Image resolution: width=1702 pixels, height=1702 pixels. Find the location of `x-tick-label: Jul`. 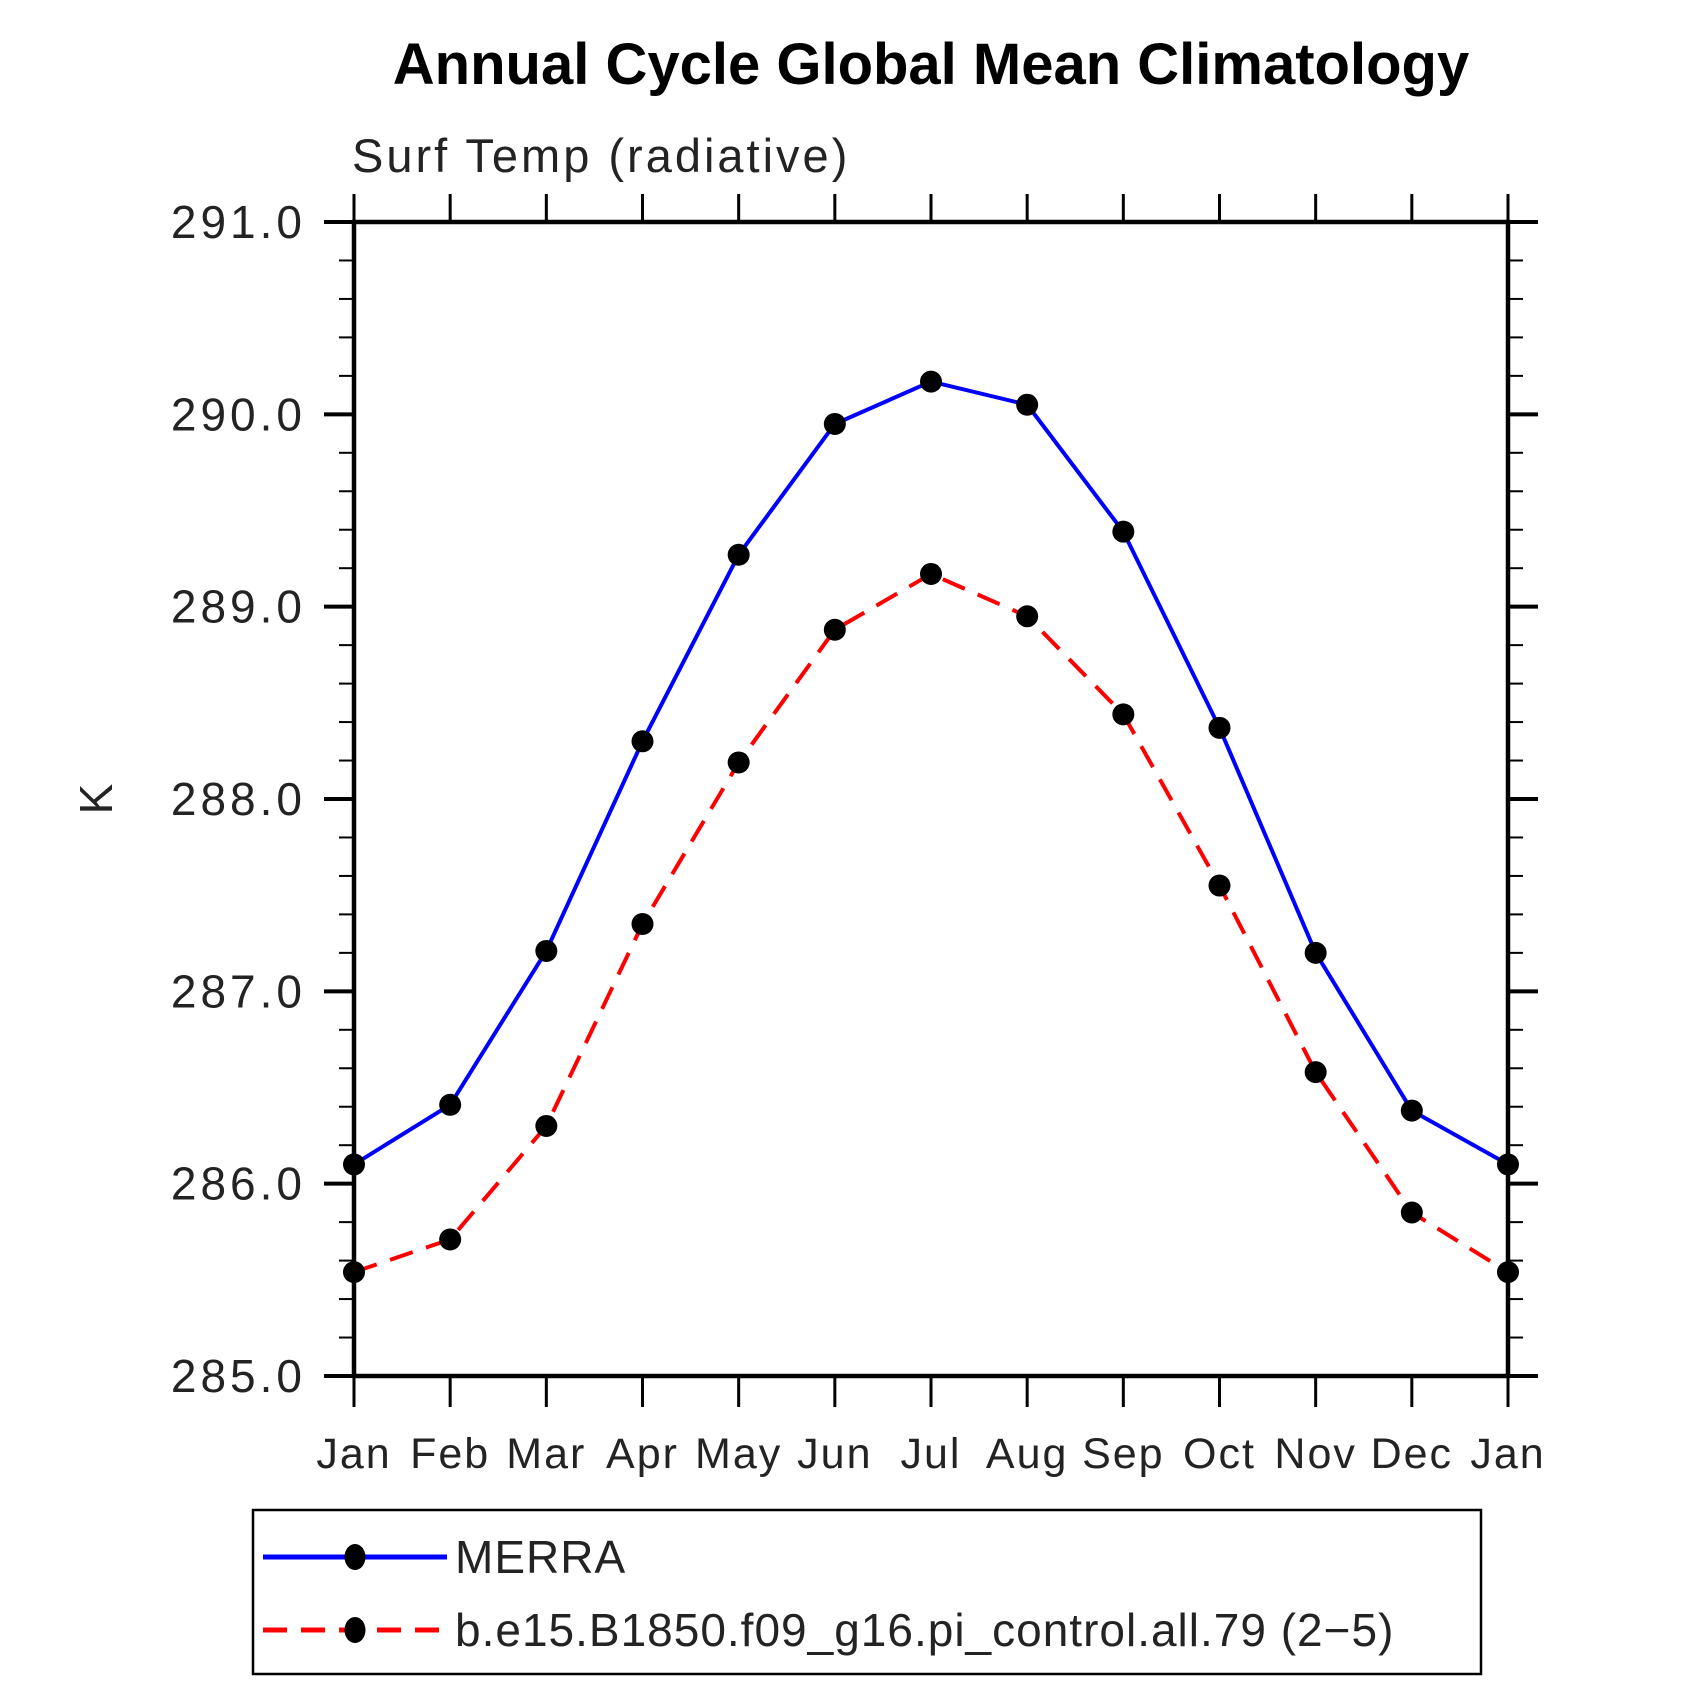

x-tick-label: Jul is located at coordinates (931, 1454).